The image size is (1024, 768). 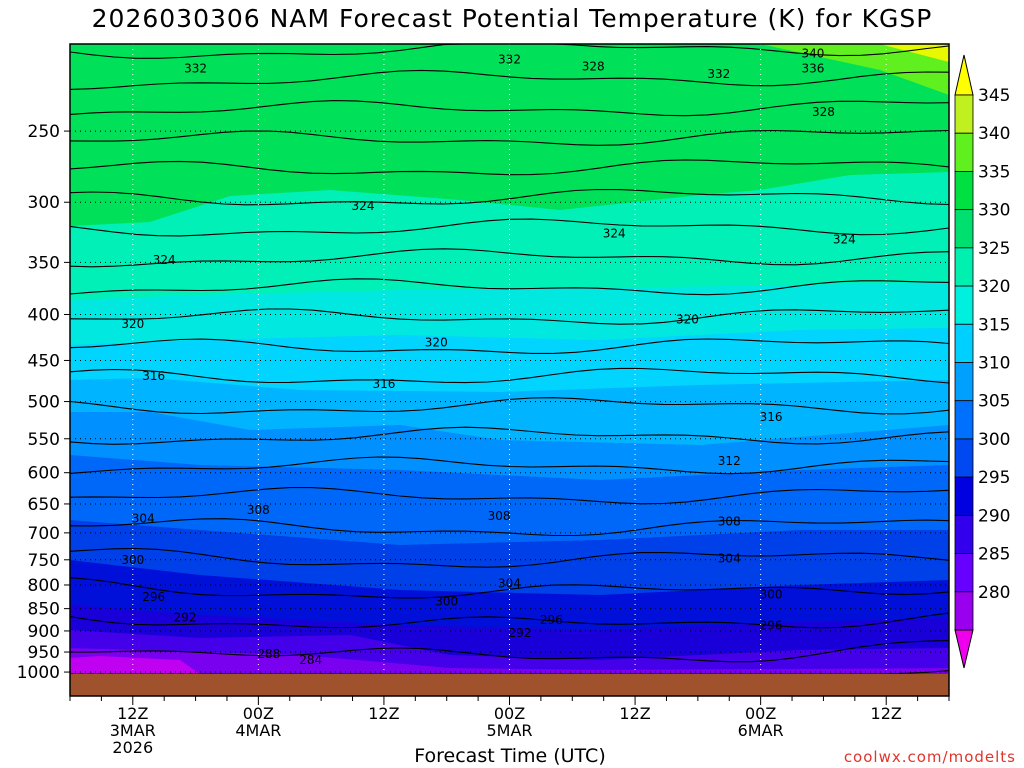 What do you see at coordinates (729, 461) in the screenshot?
I see `contour-label: 312` at bounding box center [729, 461].